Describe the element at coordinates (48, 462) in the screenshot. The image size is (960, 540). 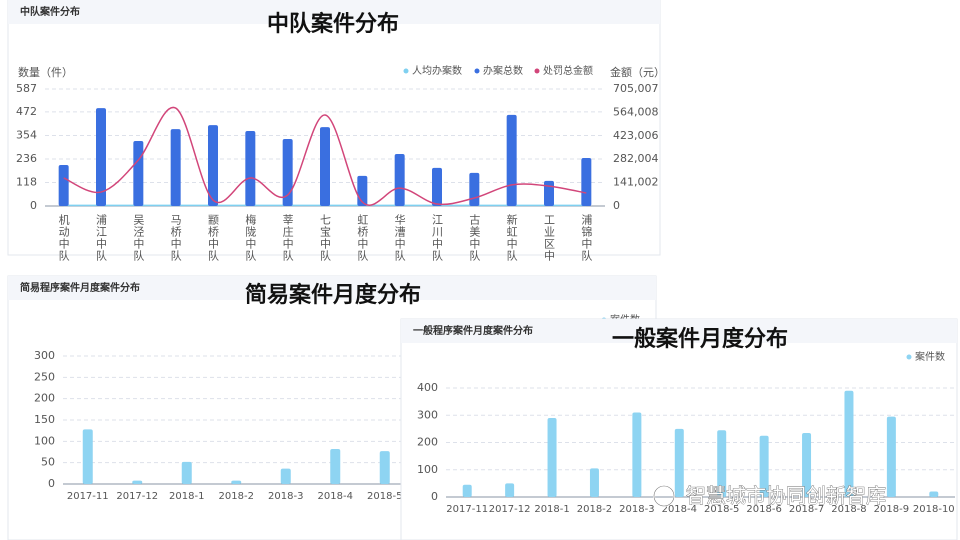
I see `y-tick-label: 50` at that location.